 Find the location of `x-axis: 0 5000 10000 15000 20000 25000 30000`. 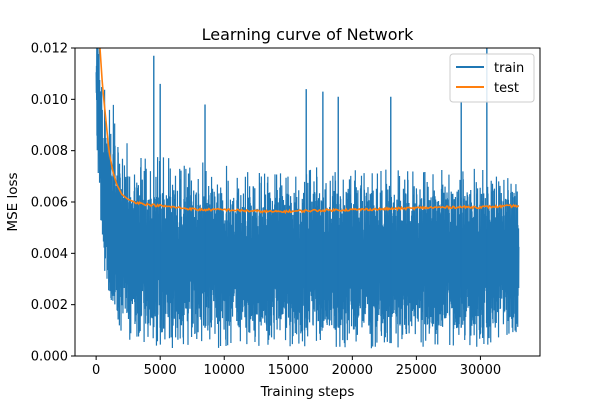

x-axis: 0 5000 10000 15000 20000 25000 30000 is located at coordinates (296, 367).